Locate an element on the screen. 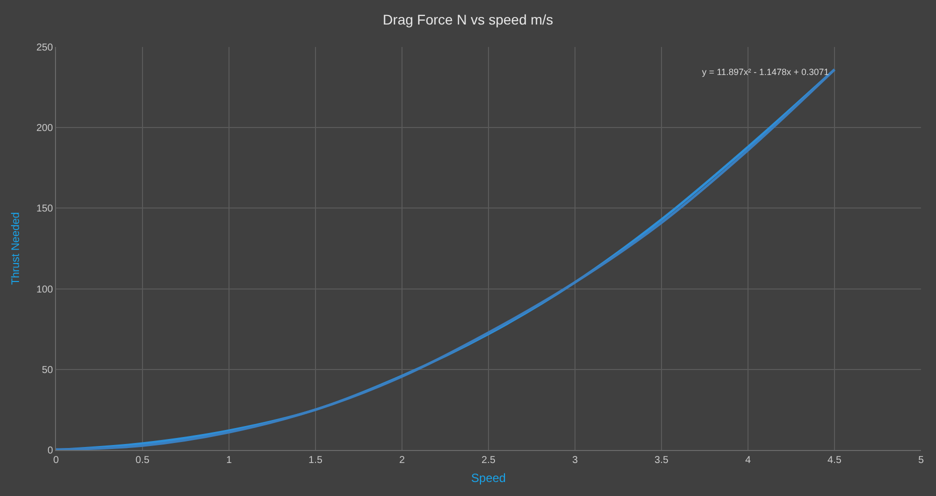 This screenshot has width=936, height=496. y-axis-title: Thrust Needed is located at coordinates (16, 248).